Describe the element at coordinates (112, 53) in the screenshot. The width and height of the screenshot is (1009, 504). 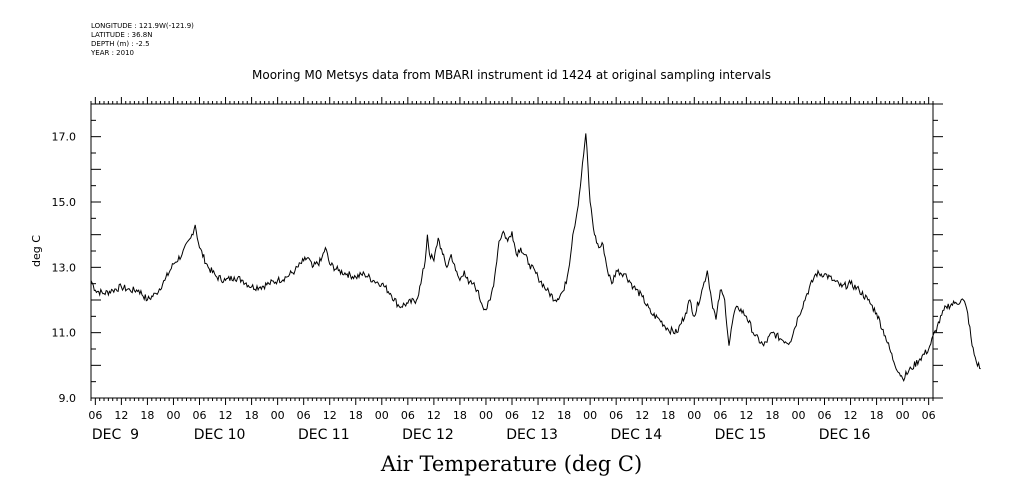
I see `meta-year: YEAR : 2010` at that location.